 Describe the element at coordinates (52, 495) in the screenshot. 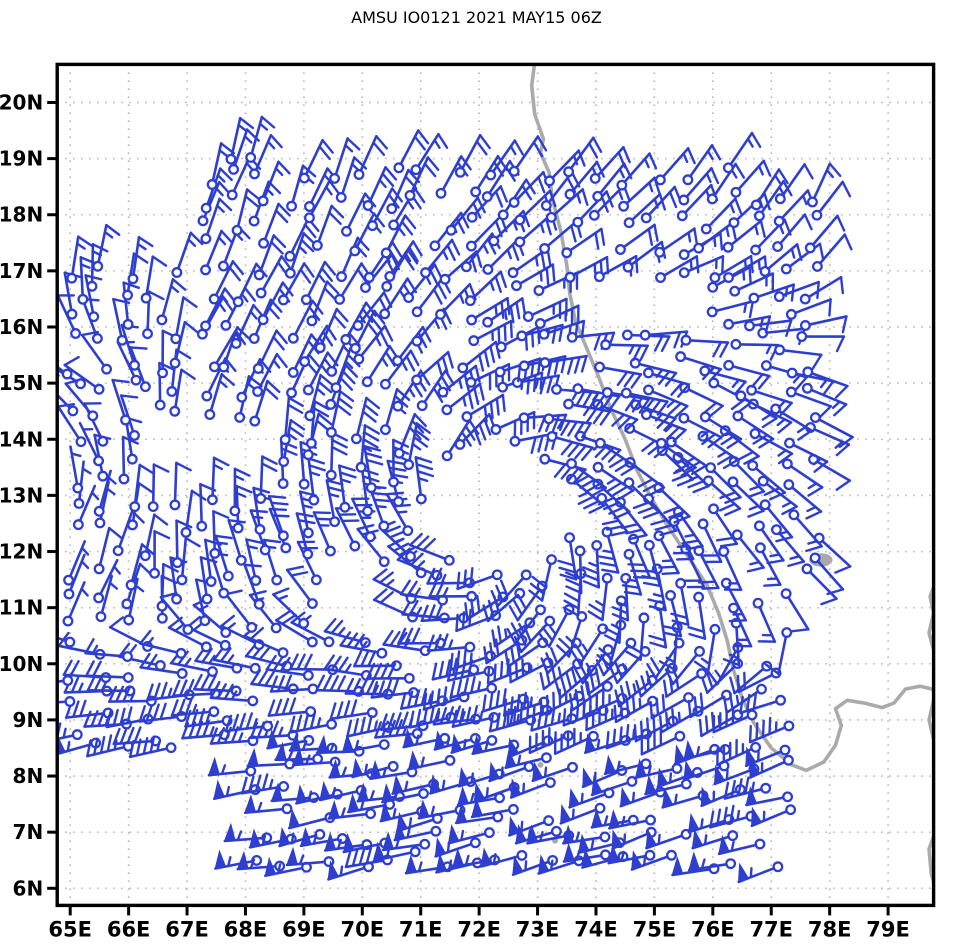

I see `y-axis-ticks` at that location.